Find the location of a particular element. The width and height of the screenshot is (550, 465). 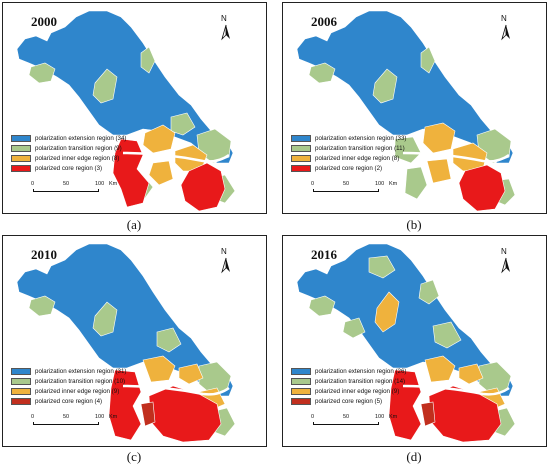

legend-label: polarization transition region (11) is located at coordinates (360, 148).